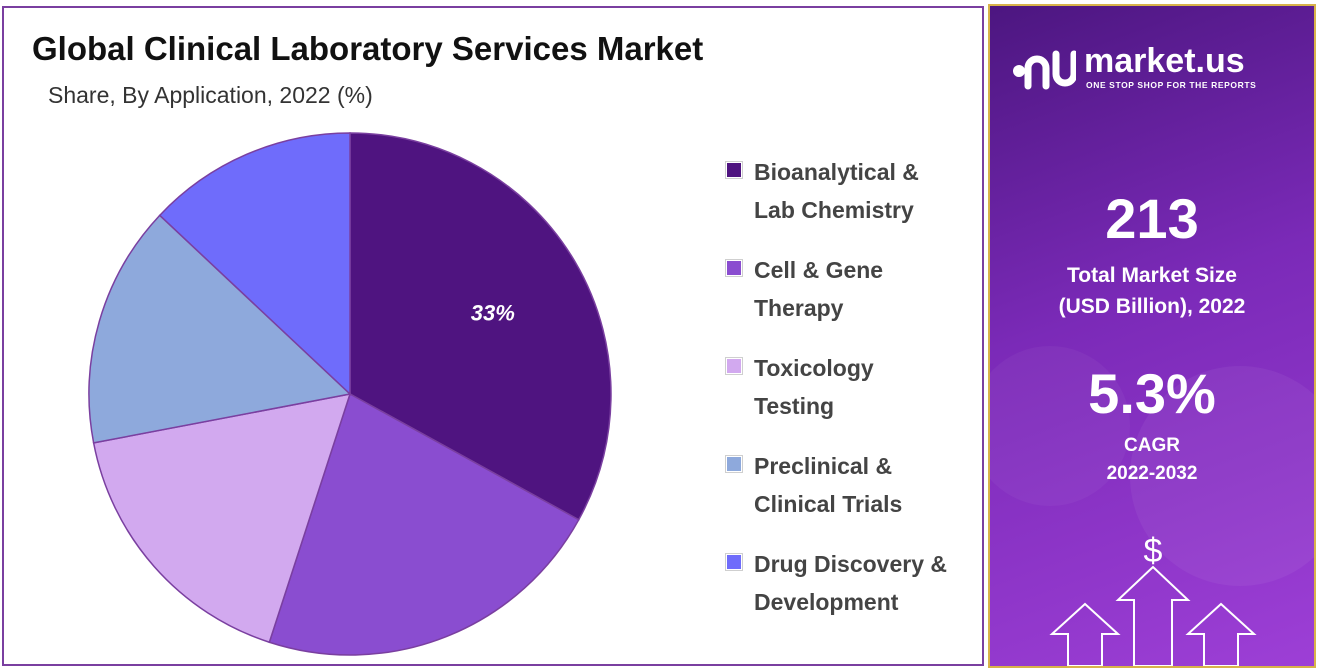 This screenshot has height=671, width=1318. I want to click on cagr-label: CAGR 2022-2032, so click(1152, 460).